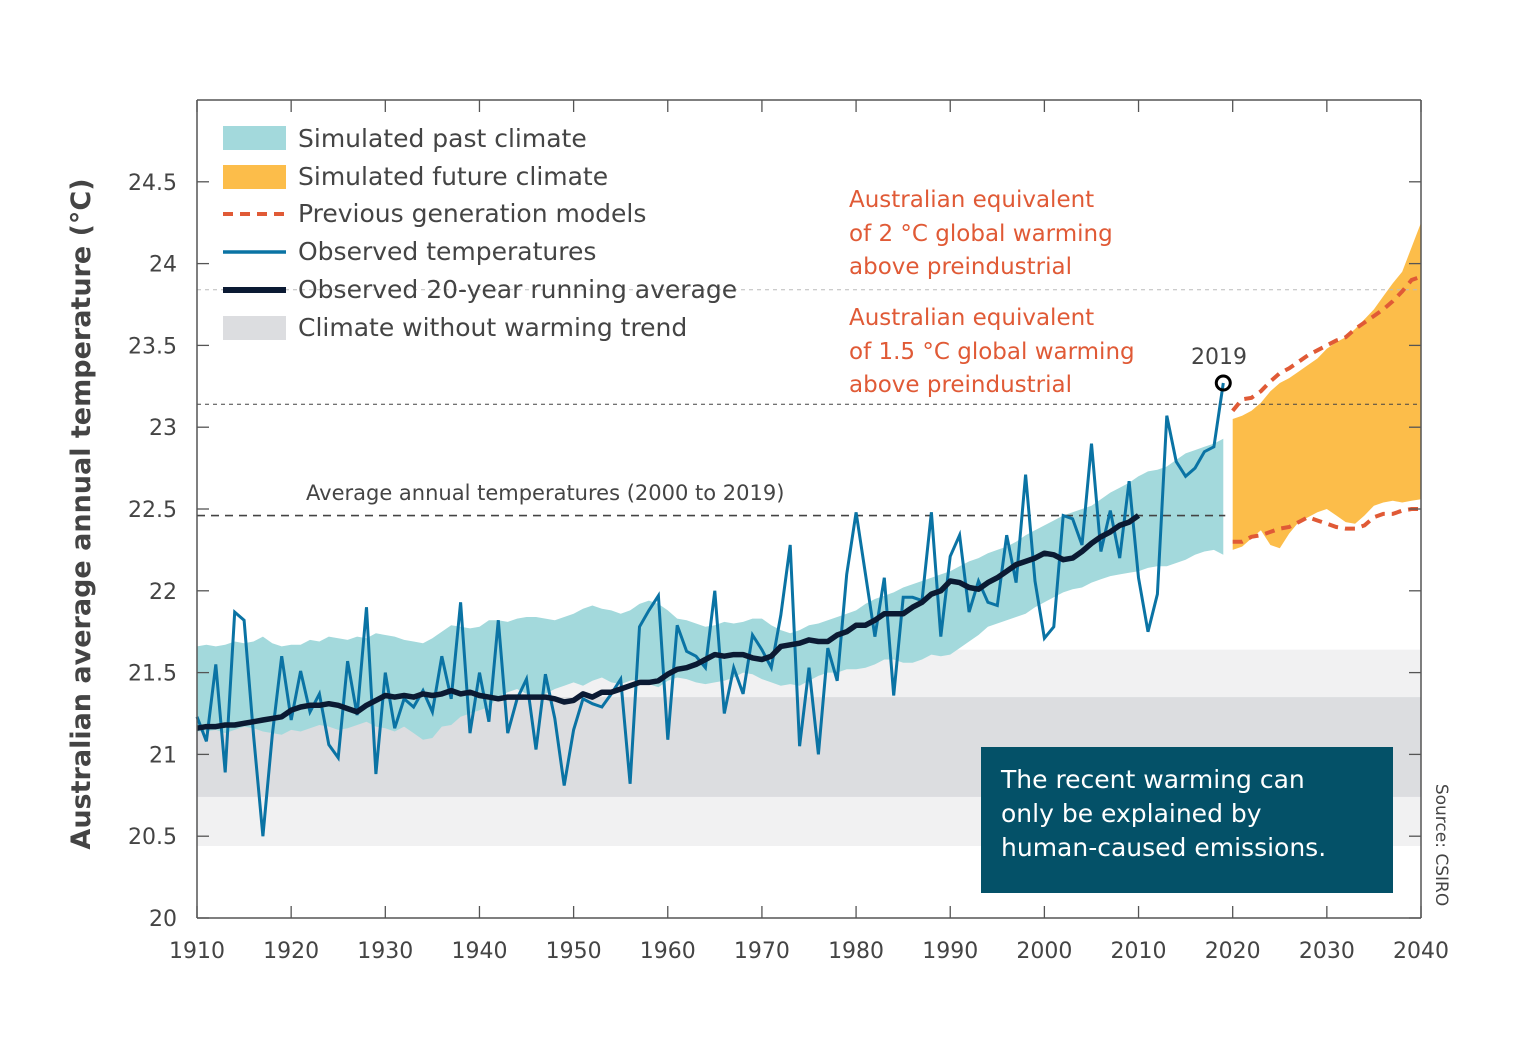 The width and height of the screenshot is (1536, 1064). Describe the element at coordinates (152, 183) in the screenshot. I see `y-tick-label: 24.5` at that location.